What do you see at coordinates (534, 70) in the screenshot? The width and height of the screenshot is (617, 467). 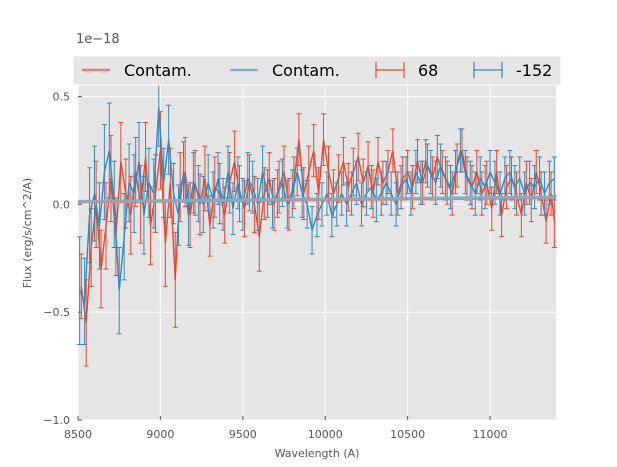 I see `legend-label: -152` at bounding box center [534, 70].